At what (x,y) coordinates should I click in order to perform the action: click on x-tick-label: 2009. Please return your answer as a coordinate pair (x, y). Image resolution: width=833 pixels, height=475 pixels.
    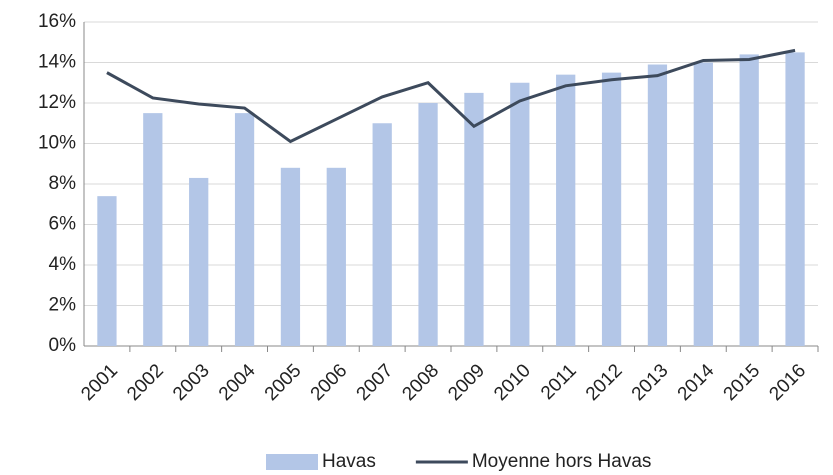
    Looking at the image, I should click on (466, 382).